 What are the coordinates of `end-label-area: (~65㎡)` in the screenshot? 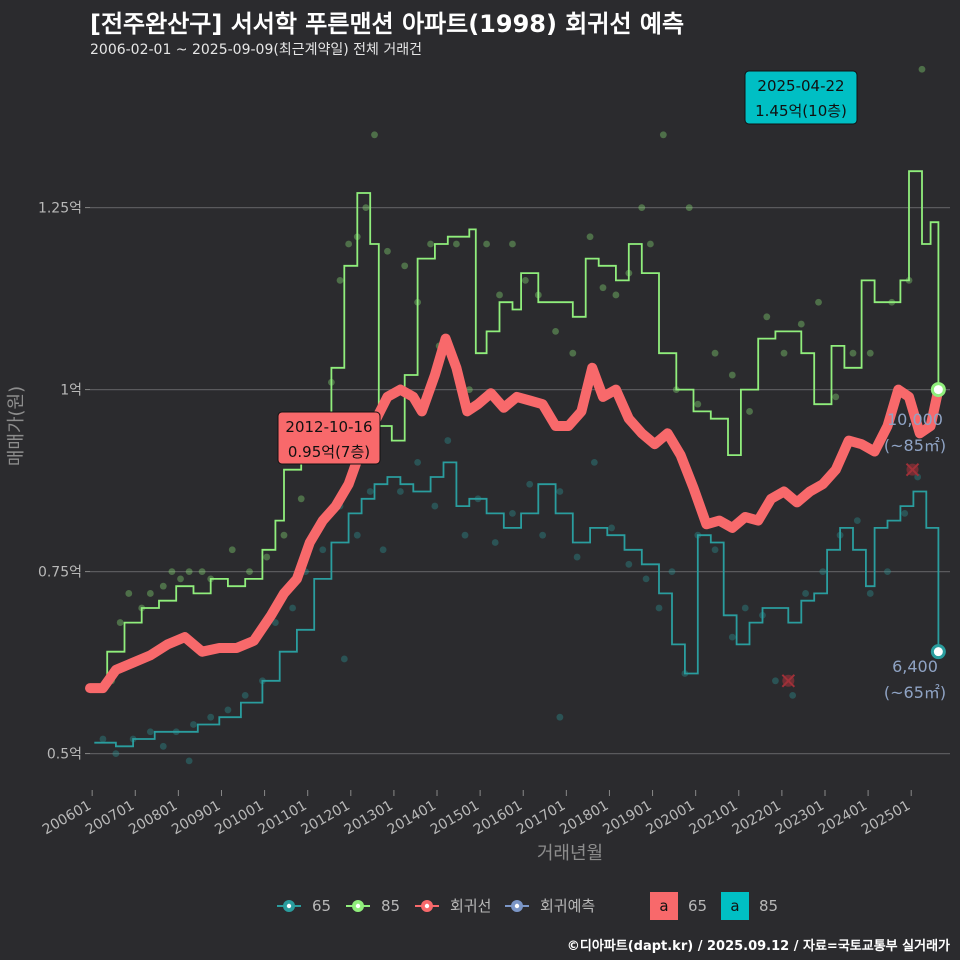 It's located at (915, 692).